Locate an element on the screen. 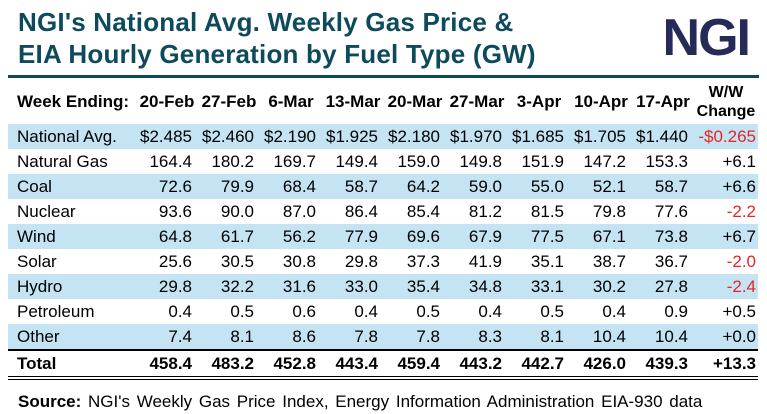  value-cell: 180.2 is located at coordinates (232, 161).